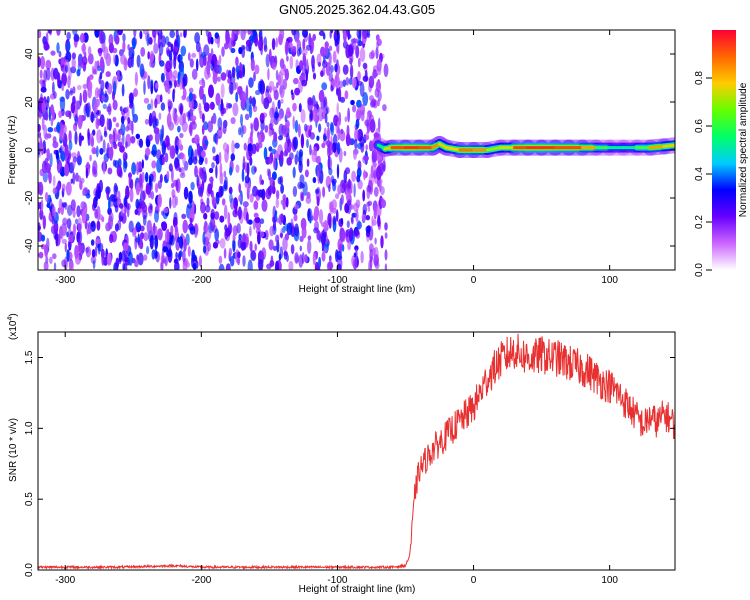  Describe the element at coordinates (29, 499) in the screenshot. I see `snr-y-tick-label: 0.5` at that location.